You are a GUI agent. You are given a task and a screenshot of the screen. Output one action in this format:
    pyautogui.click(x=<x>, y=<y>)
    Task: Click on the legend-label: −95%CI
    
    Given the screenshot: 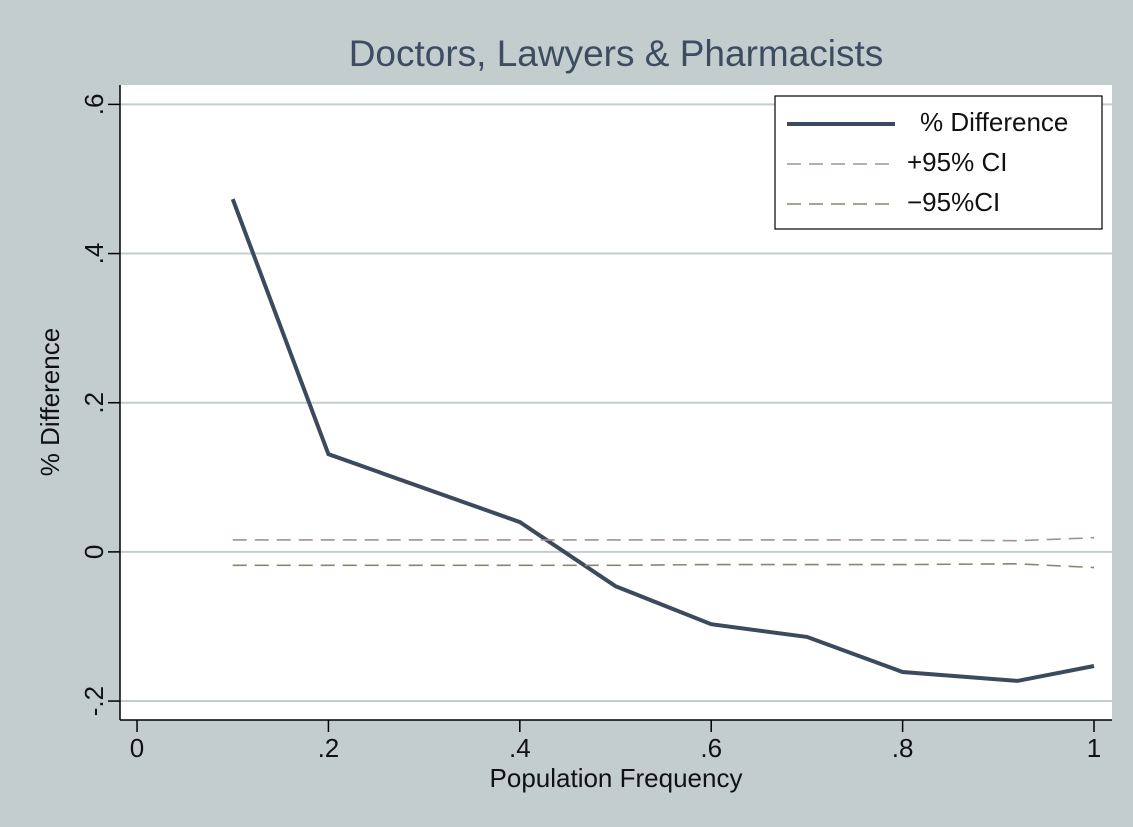 What is the action you would take?
    pyautogui.click(x=953, y=202)
    